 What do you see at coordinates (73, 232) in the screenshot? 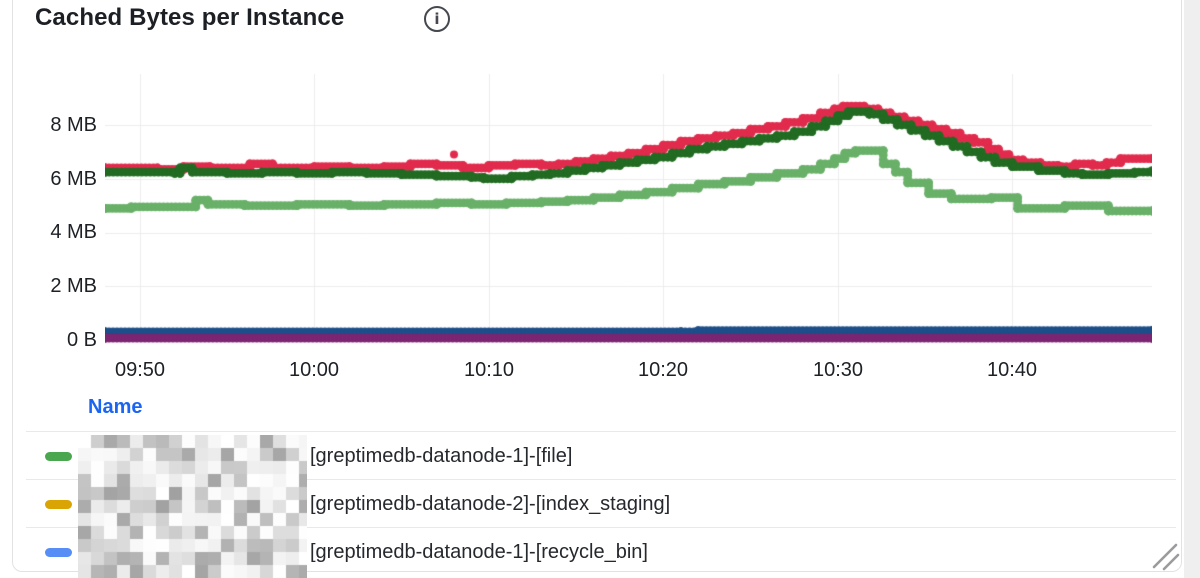
I see `y-axis-tick: 4 MB` at bounding box center [73, 232].